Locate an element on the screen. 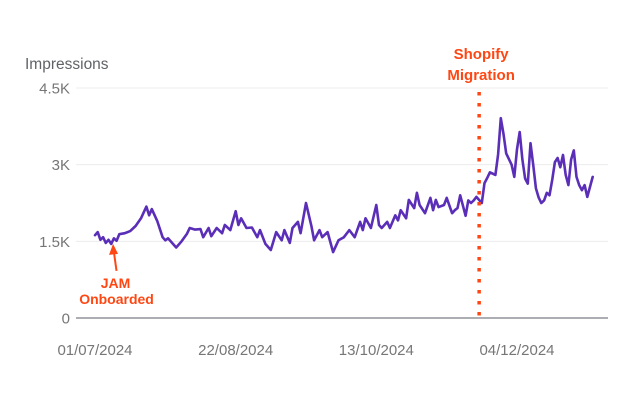 The image size is (640, 400). jam-onboarded-annotation: JAM Onboarded is located at coordinates (116, 275).